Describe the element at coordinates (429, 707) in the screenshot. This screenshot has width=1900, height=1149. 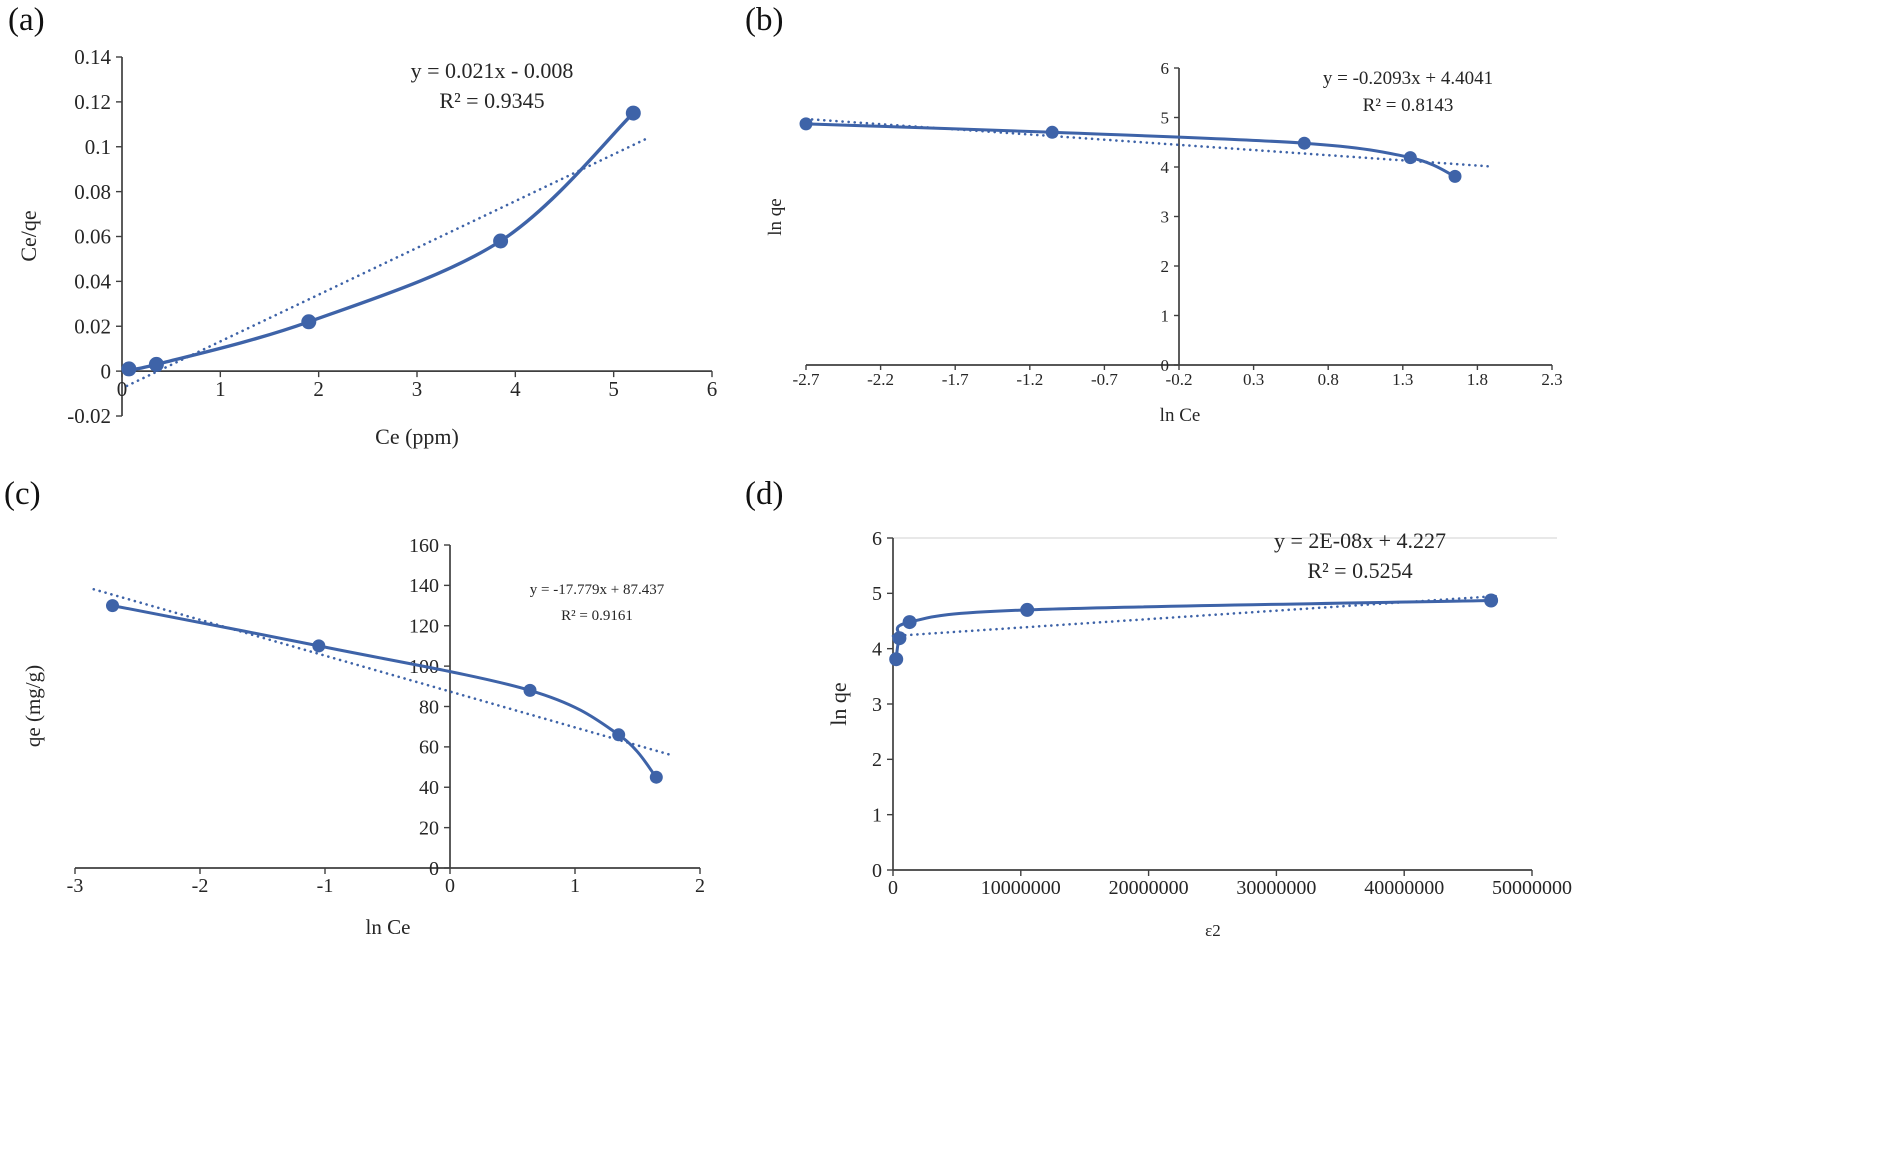
I see `y-tick-label: 80` at that location.